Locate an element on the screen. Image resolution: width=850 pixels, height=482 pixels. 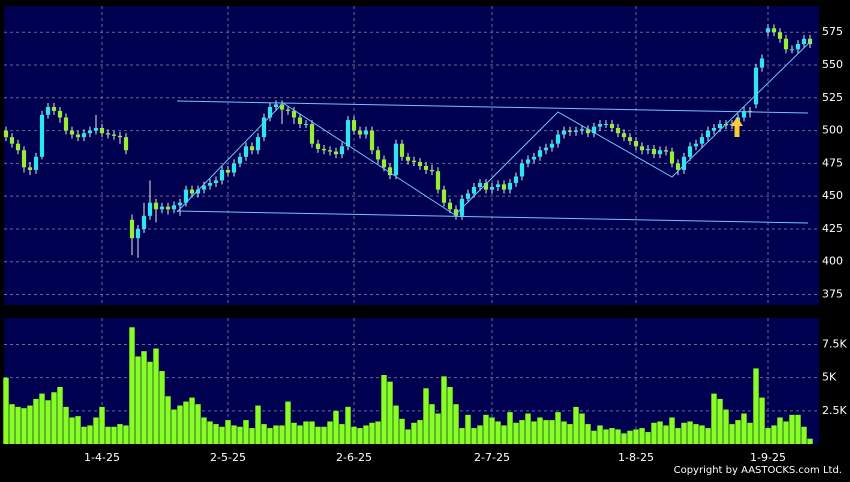
x-tick-label: 2-6-25 is located at coordinates (354, 457).